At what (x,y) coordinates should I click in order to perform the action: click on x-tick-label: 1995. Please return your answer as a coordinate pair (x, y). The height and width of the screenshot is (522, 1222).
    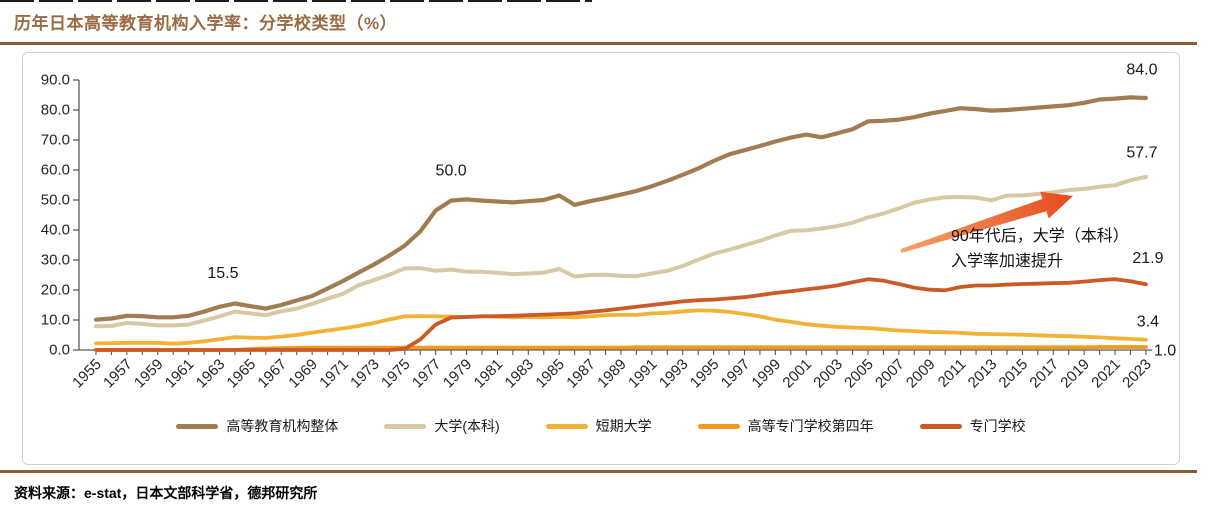
    Looking at the image, I should click on (705, 374).